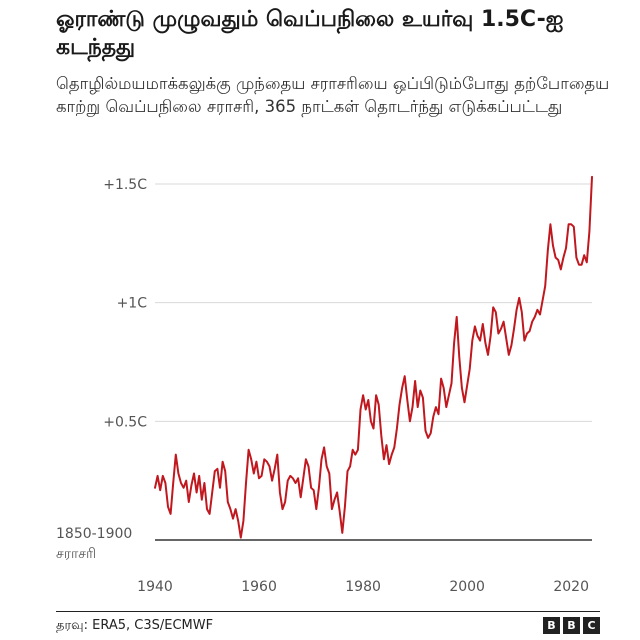 This screenshot has width=640, height=640. What do you see at coordinates (125, 422) in the screenshot?
I see `y-tick-label-0: +0.5C` at bounding box center [125, 422].